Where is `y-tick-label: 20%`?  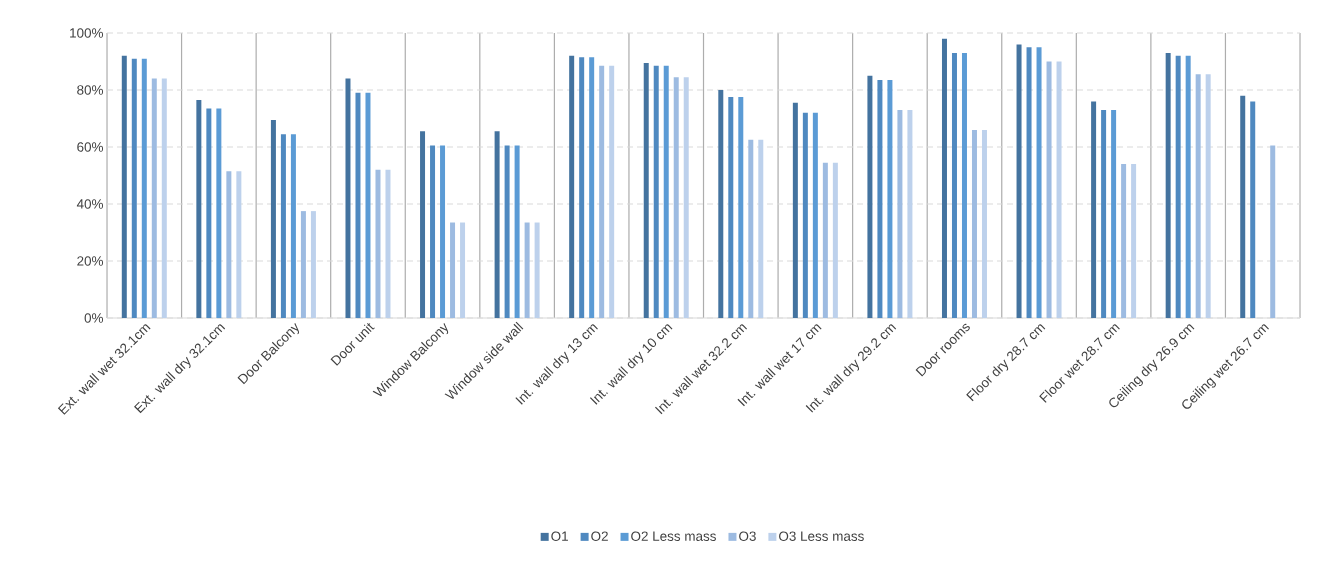
y-tick-label: 20% is located at coordinates (90, 261).